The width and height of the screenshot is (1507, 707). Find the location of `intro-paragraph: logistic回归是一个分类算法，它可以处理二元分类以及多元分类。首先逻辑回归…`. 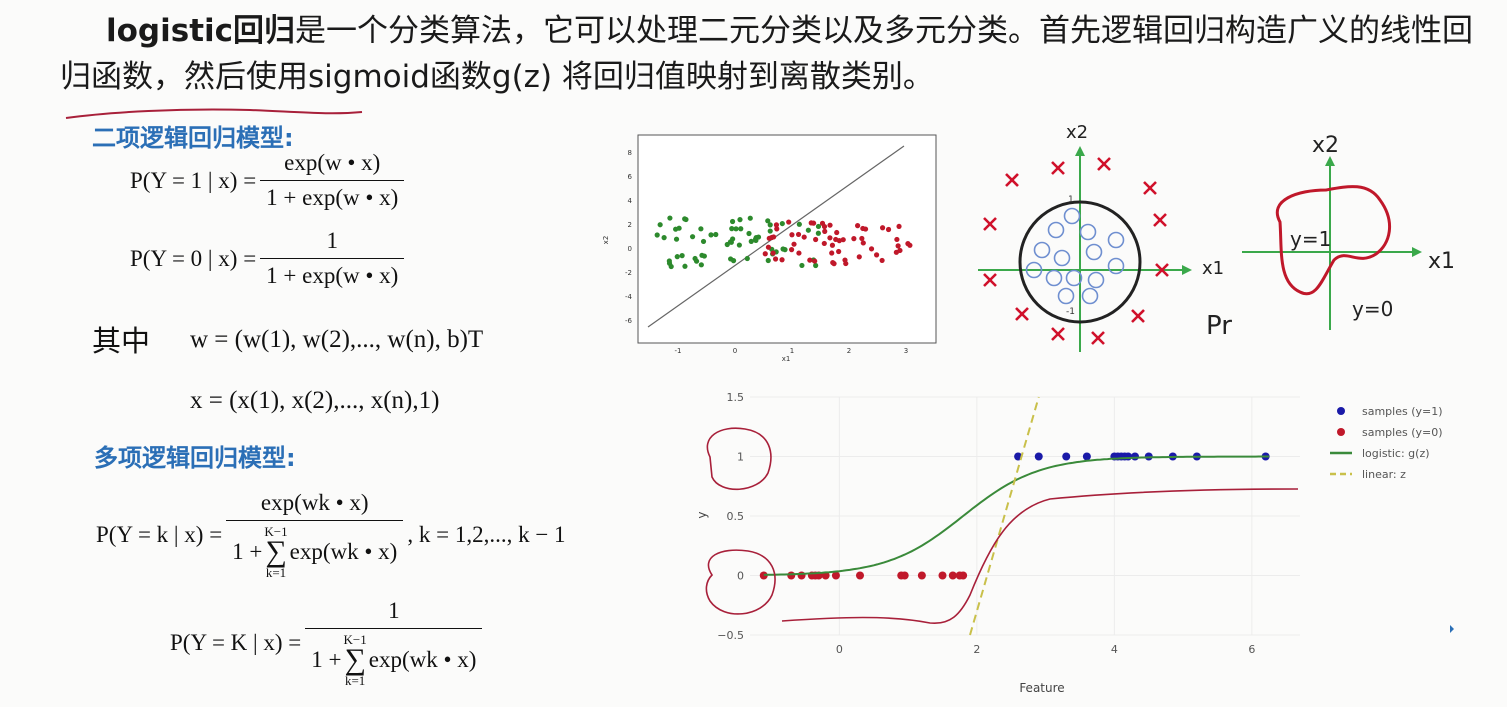

intro-paragraph: logistic回归是一个分类算法，它可以处理二元分类以及多元分类。首先逻辑回归… is located at coordinates (775, 54).